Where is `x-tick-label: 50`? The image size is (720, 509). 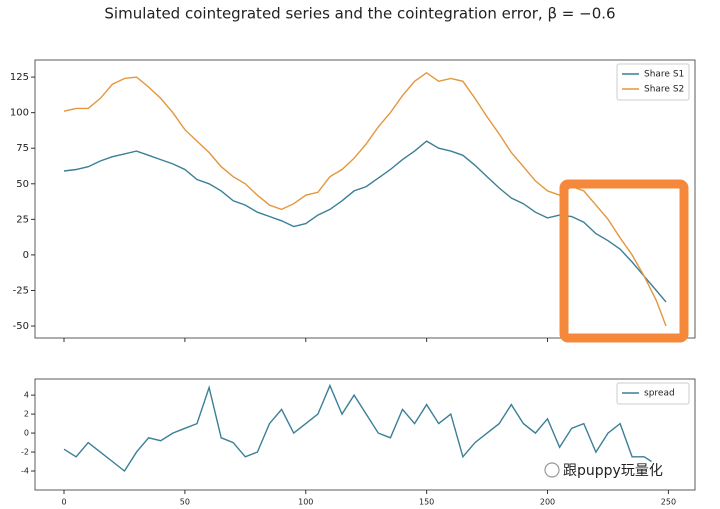 x-tick-label: 50 is located at coordinates (185, 502).